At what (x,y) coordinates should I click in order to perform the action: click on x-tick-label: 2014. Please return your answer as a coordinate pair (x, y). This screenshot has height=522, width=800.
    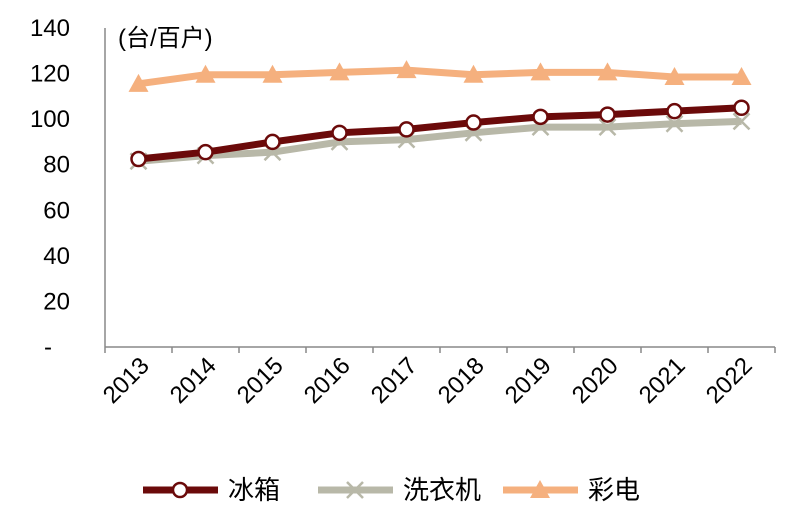
    Looking at the image, I should click on (193, 380).